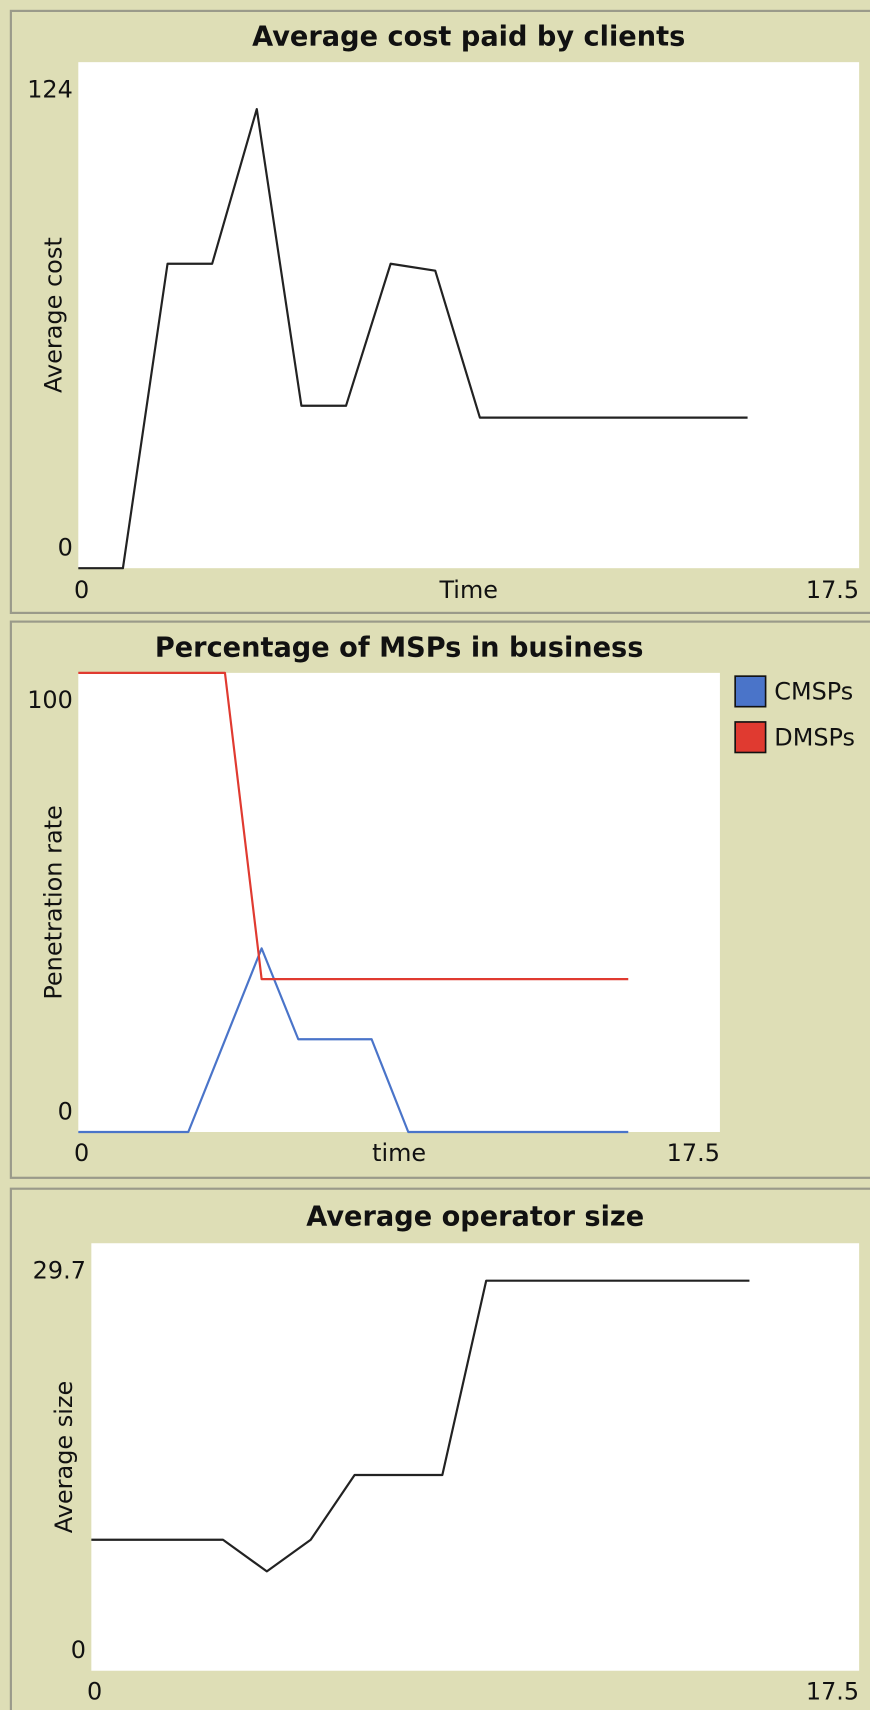 The width and height of the screenshot is (870, 1710). I want to click on plot-title: Percentage of MSPs in business, so click(399, 647).